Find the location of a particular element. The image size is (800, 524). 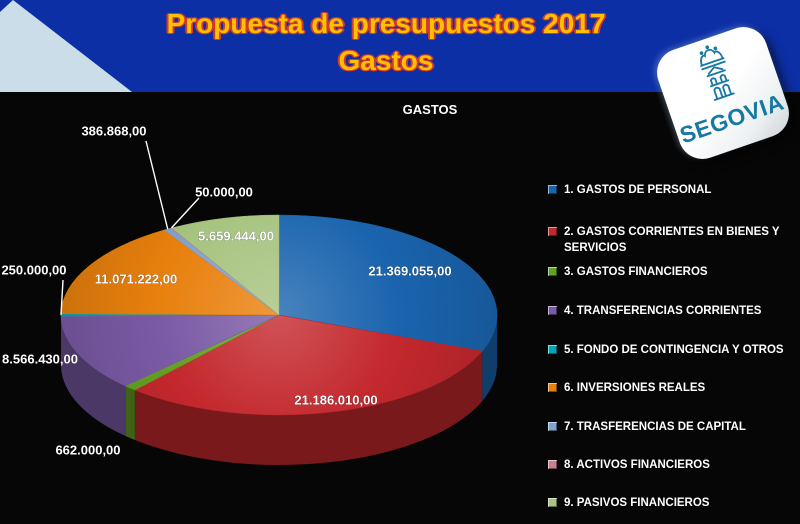

legend-label: 4. TRANSFERENCIAS CORRIENTES is located at coordinates (663, 311).